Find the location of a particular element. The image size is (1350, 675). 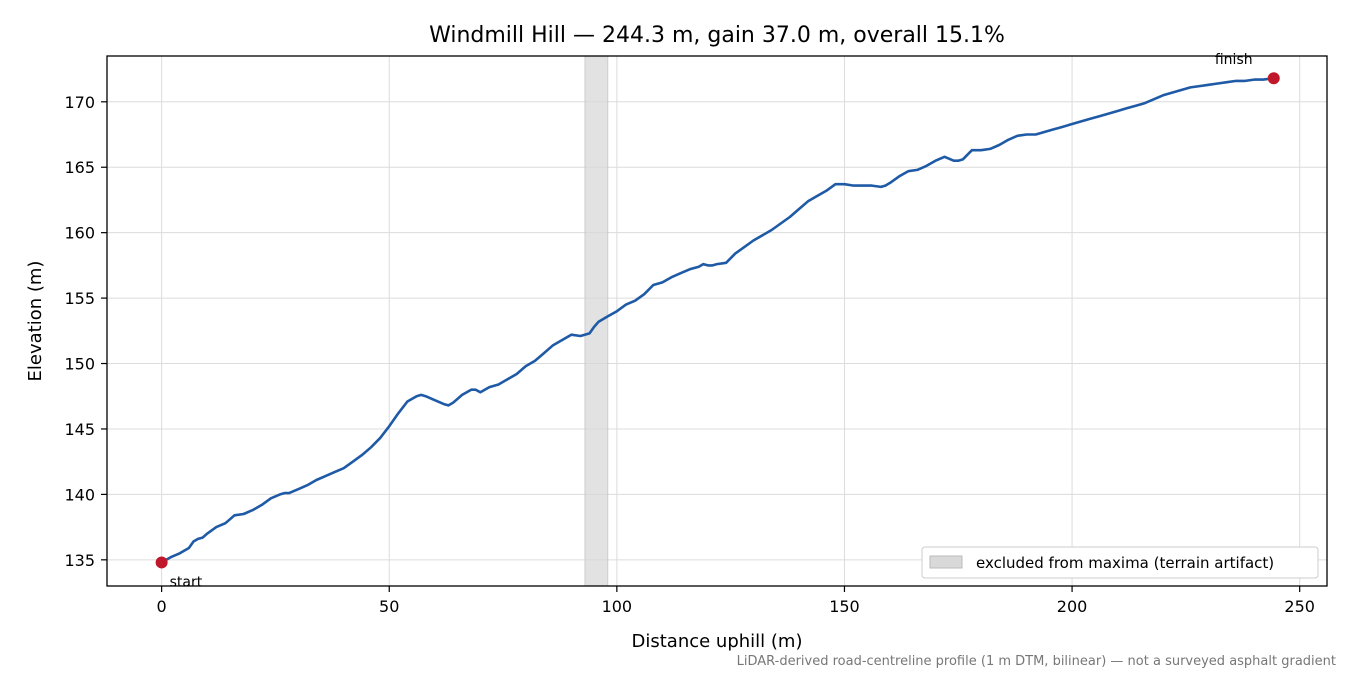

y-tick-label: 150 is located at coordinates (79, 364).